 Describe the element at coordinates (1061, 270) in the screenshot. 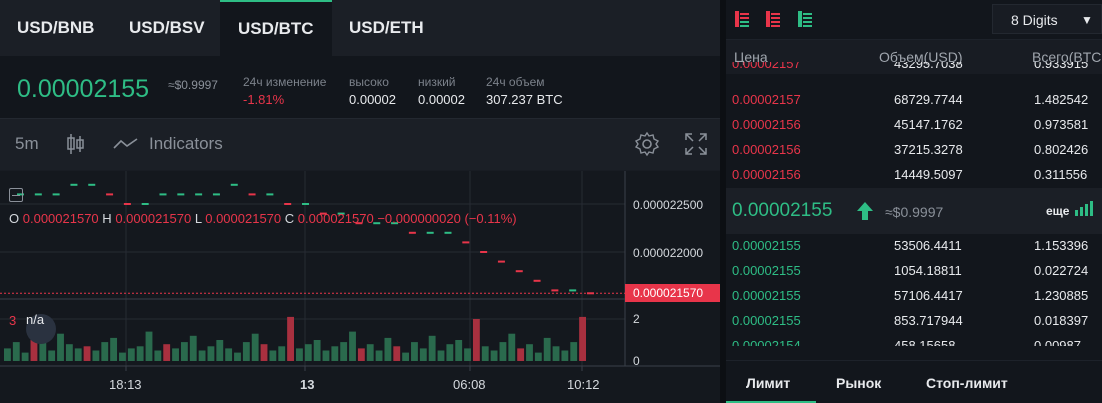

I see `bid-total: 0.022724` at that location.